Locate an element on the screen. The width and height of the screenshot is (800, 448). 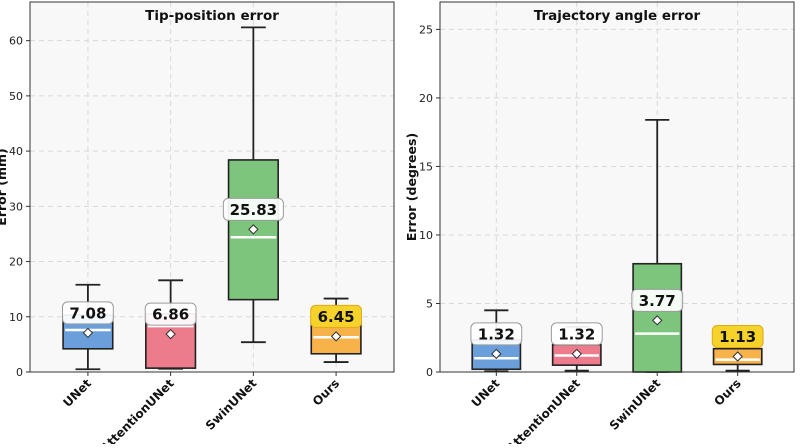
y-axis-label: Error (degrees) is located at coordinates (411, 187).